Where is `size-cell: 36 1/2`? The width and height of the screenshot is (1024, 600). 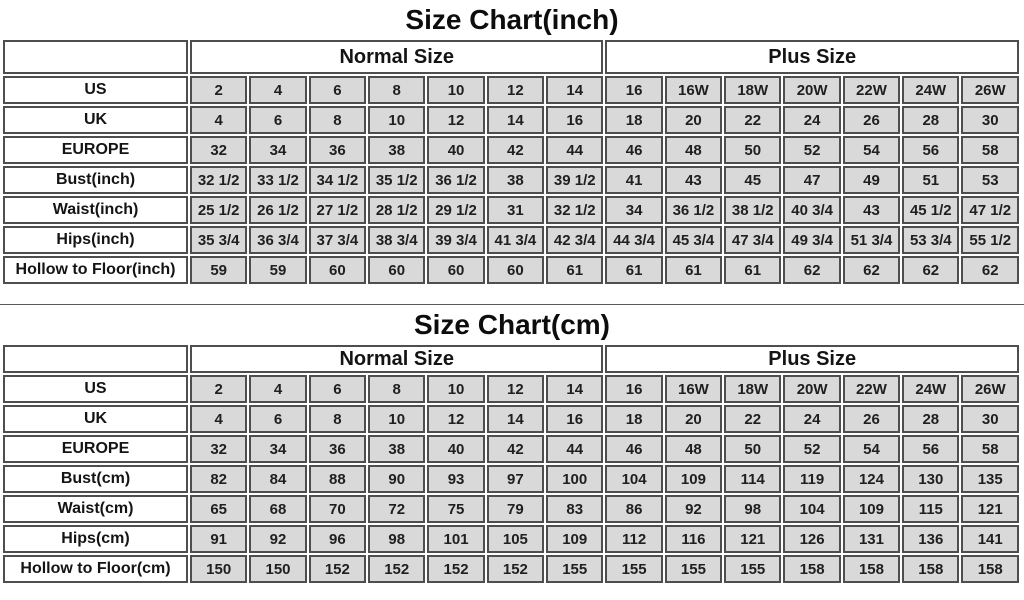
size-cell: 36 1/2 is located at coordinates (456, 180).